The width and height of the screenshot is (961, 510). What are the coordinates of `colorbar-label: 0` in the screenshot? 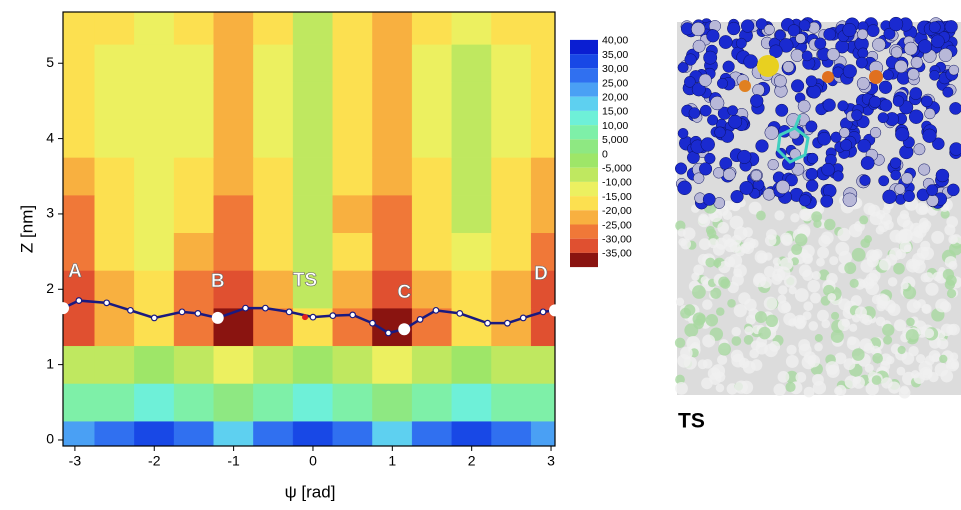 It's located at (605, 154).